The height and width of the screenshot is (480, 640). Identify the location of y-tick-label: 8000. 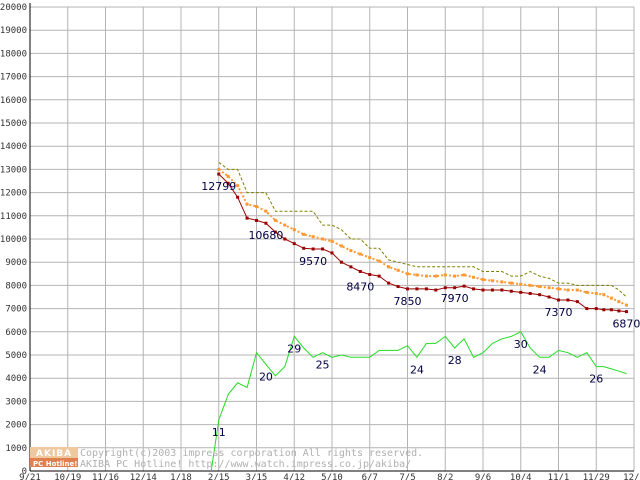
(16, 286).